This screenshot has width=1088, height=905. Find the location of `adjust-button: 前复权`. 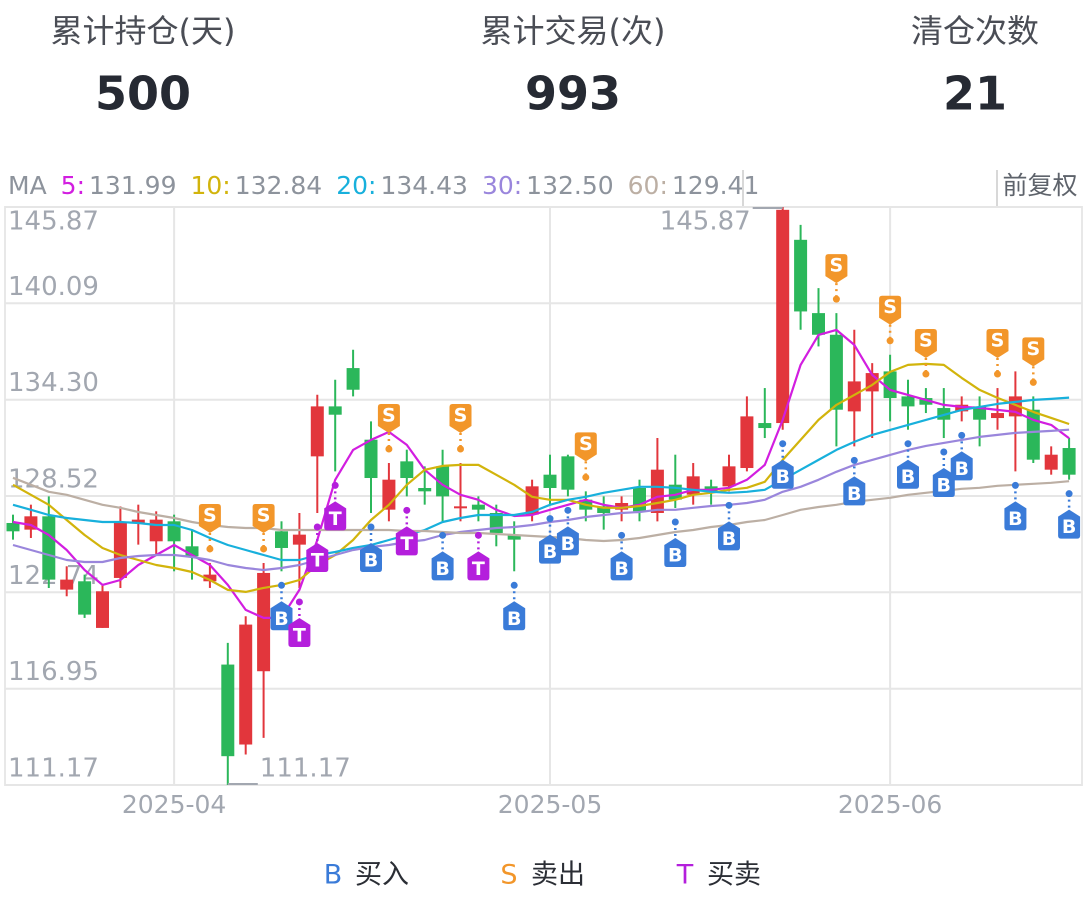

adjust-button: 前复权 is located at coordinates (1039, 185).